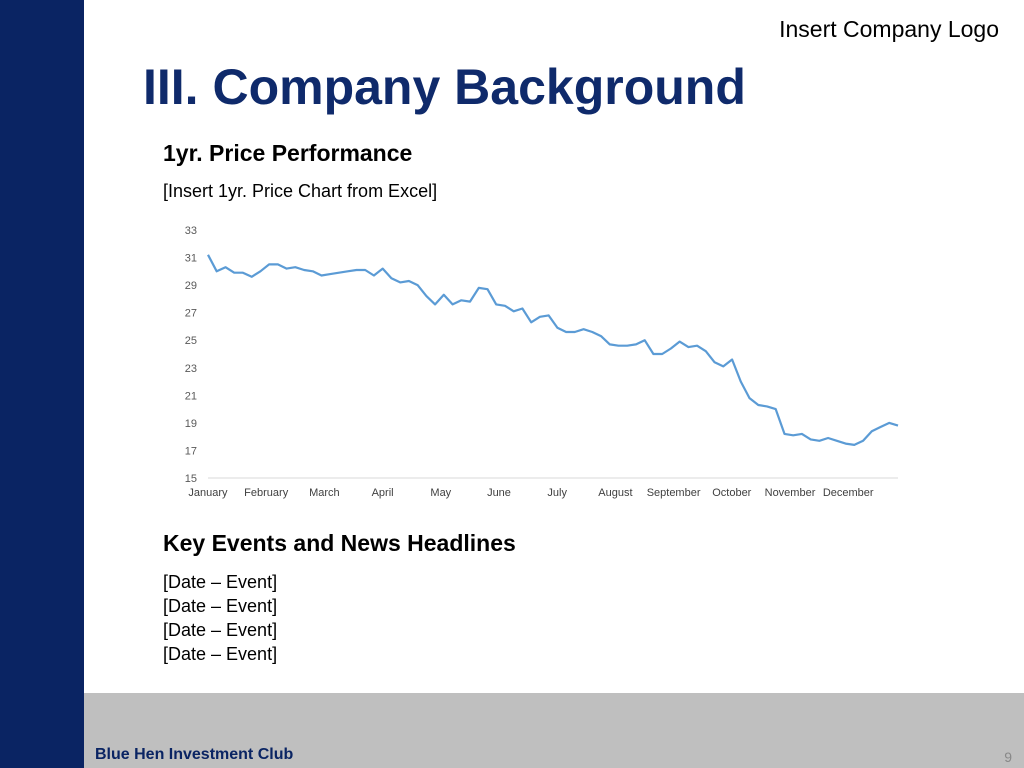 The height and width of the screenshot is (768, 1024). What do you see at coordinates (615, 493) in the screenshot?
I see `x-tick-label: August` at bounding box center [615, 493].